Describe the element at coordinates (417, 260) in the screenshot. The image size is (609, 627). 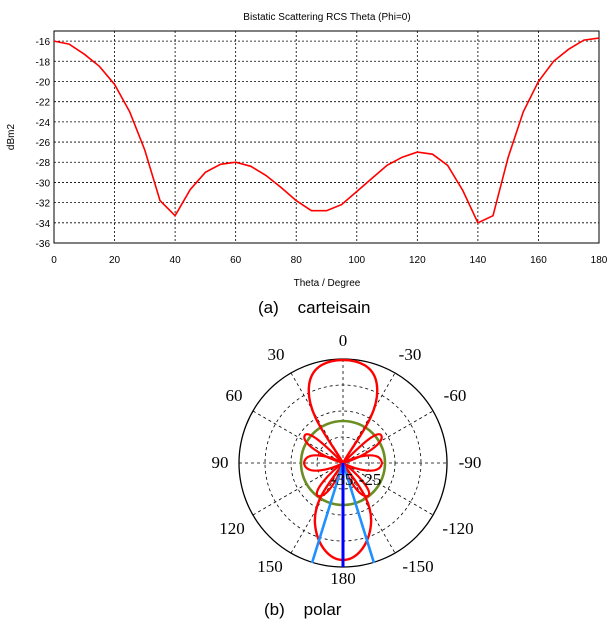
I see `x-tick-label: 120` at that location.